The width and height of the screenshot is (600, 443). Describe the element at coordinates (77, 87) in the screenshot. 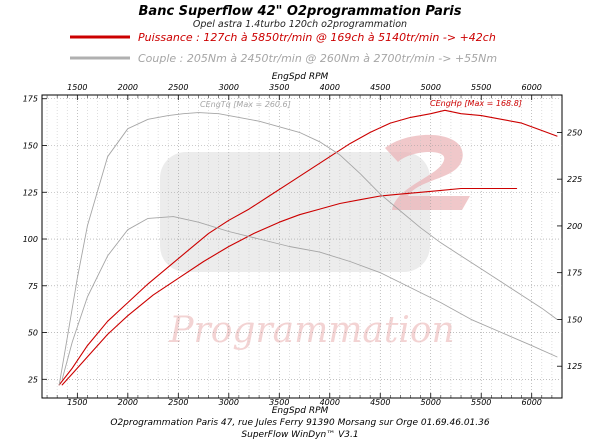

I see `x-tick-label-top: 1500` at that location.